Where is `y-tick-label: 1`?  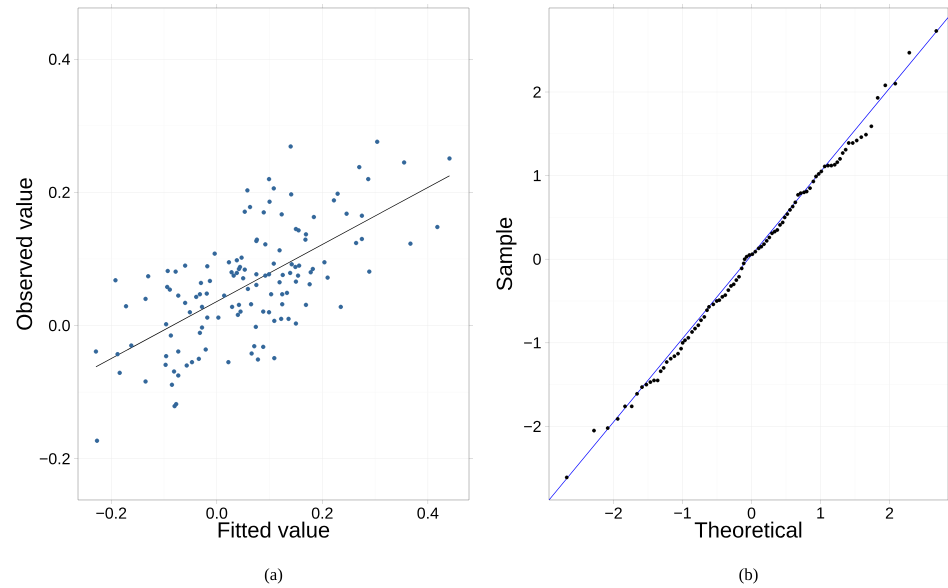 y-tick-label: 1 is located at coordinates (537, 176).